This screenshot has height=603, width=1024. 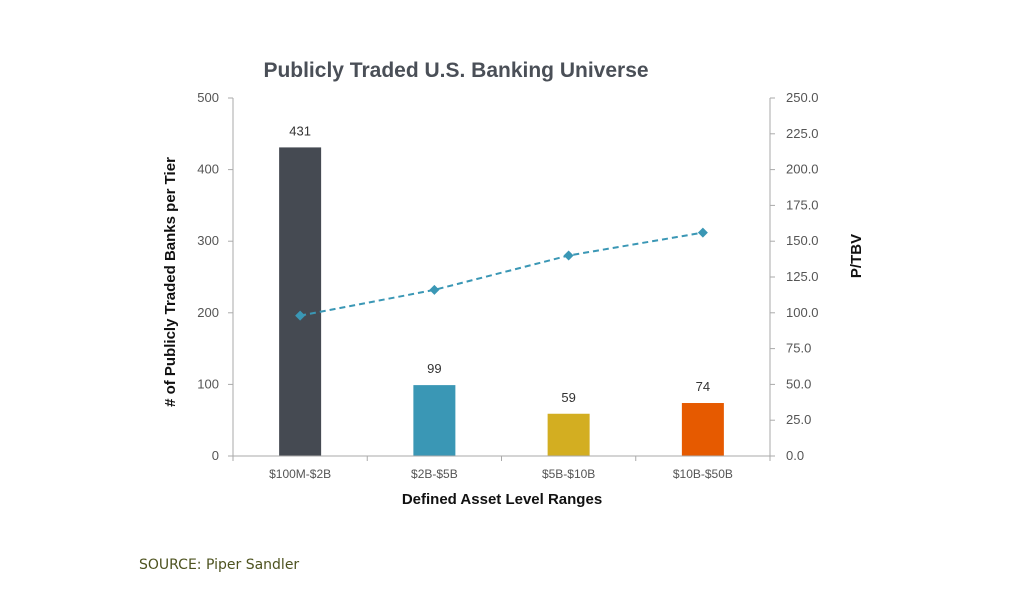 What do you see at coordinates (798, 348) in the screenshot?
I see `y2-tick-label-3: 75.0` at bounding box center [798, 348].